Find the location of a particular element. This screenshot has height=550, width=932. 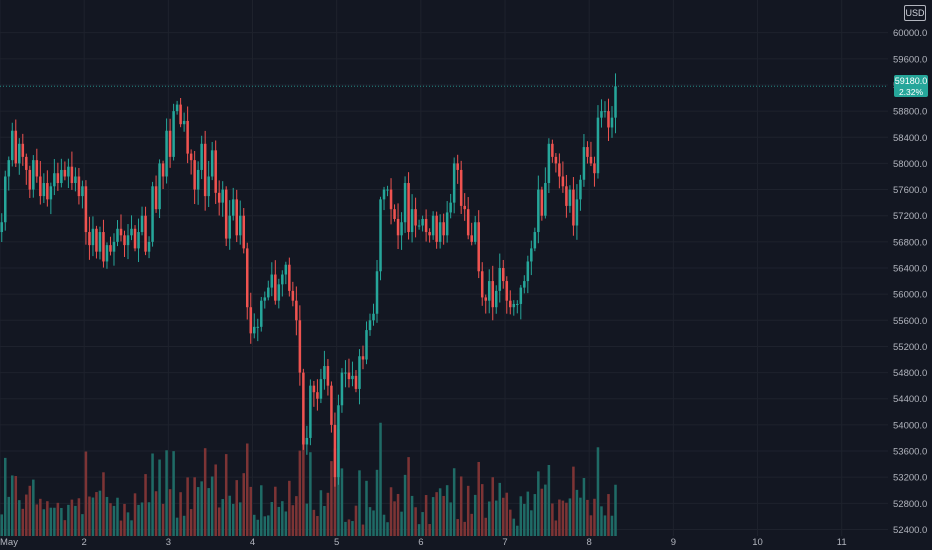

price-tick-label: 56400.0 is located at coordinates (910, 269).